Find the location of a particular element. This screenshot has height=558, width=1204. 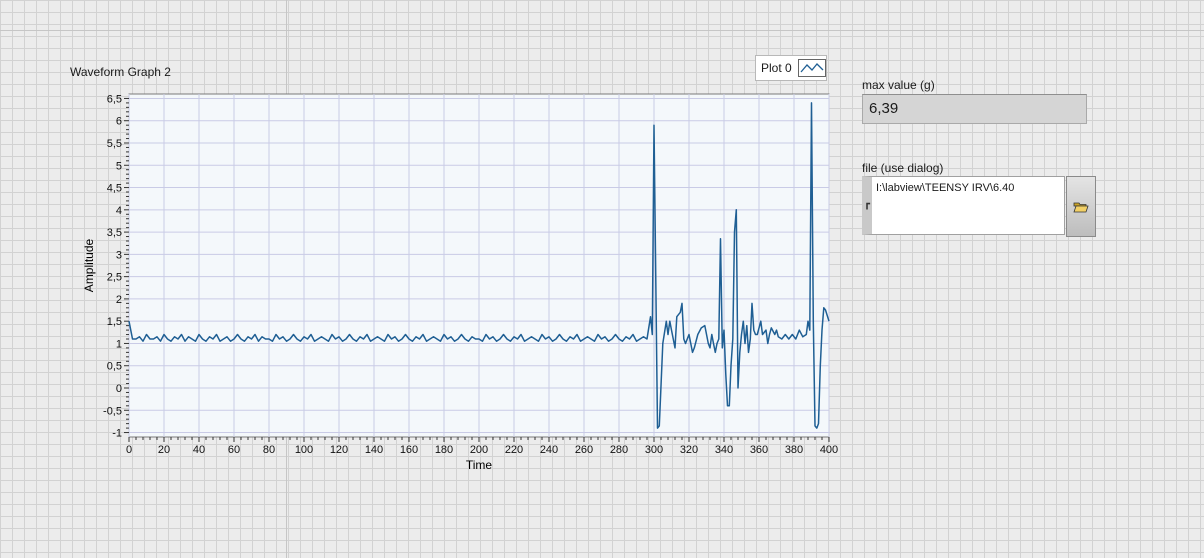

plot-style-swatch is located at coordinates (811, 68).